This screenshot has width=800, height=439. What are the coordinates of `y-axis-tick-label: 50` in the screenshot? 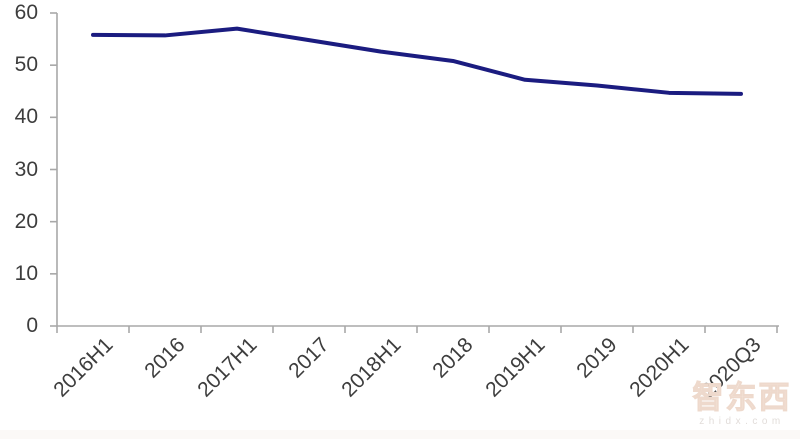 It's located at (26, 65).